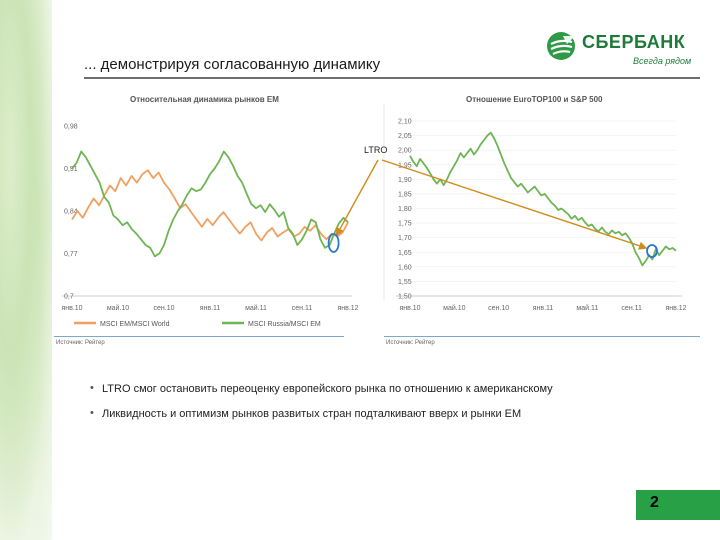  Describe the element at coordinates (405, 165) in the screenshot. I see `y-tick-label: 1,95` at that location.